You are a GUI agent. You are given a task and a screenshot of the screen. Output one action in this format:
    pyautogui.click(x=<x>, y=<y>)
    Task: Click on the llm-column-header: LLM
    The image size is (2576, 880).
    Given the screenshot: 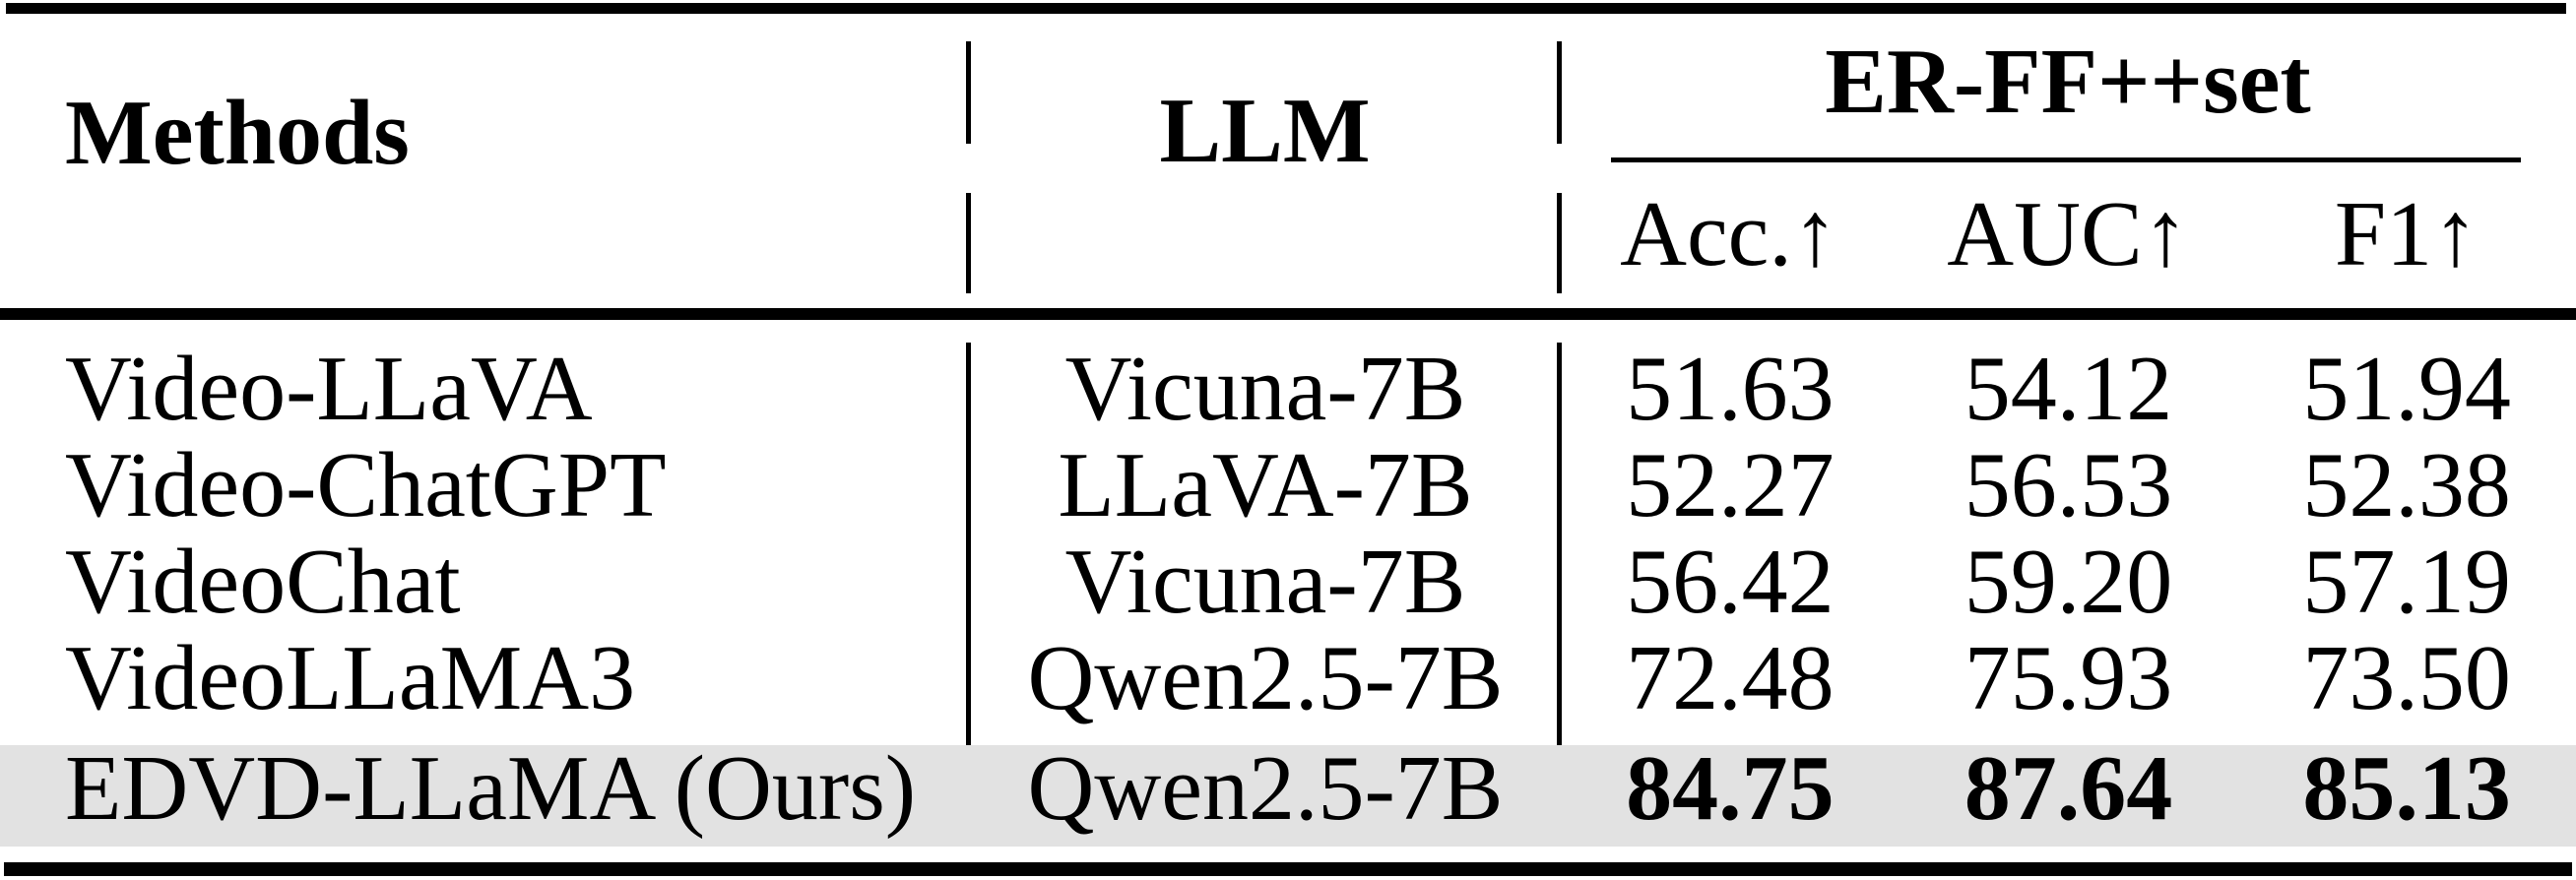 What is the action you would take?
    pyautogui.click(x=1265, y=131)
    